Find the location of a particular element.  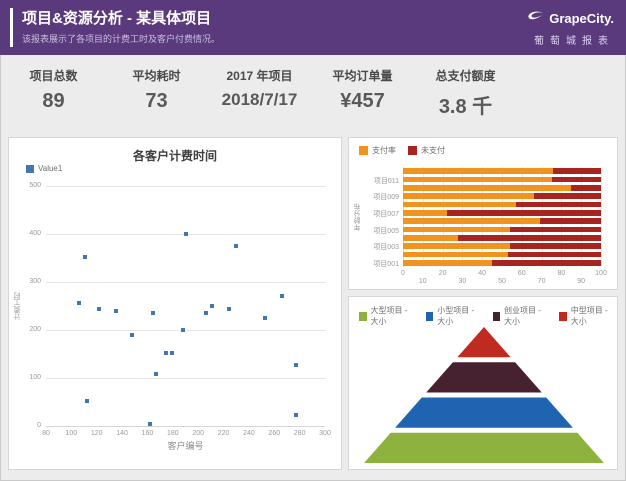

legend-item-value1: Value1 is located at coordinates (44, 168).